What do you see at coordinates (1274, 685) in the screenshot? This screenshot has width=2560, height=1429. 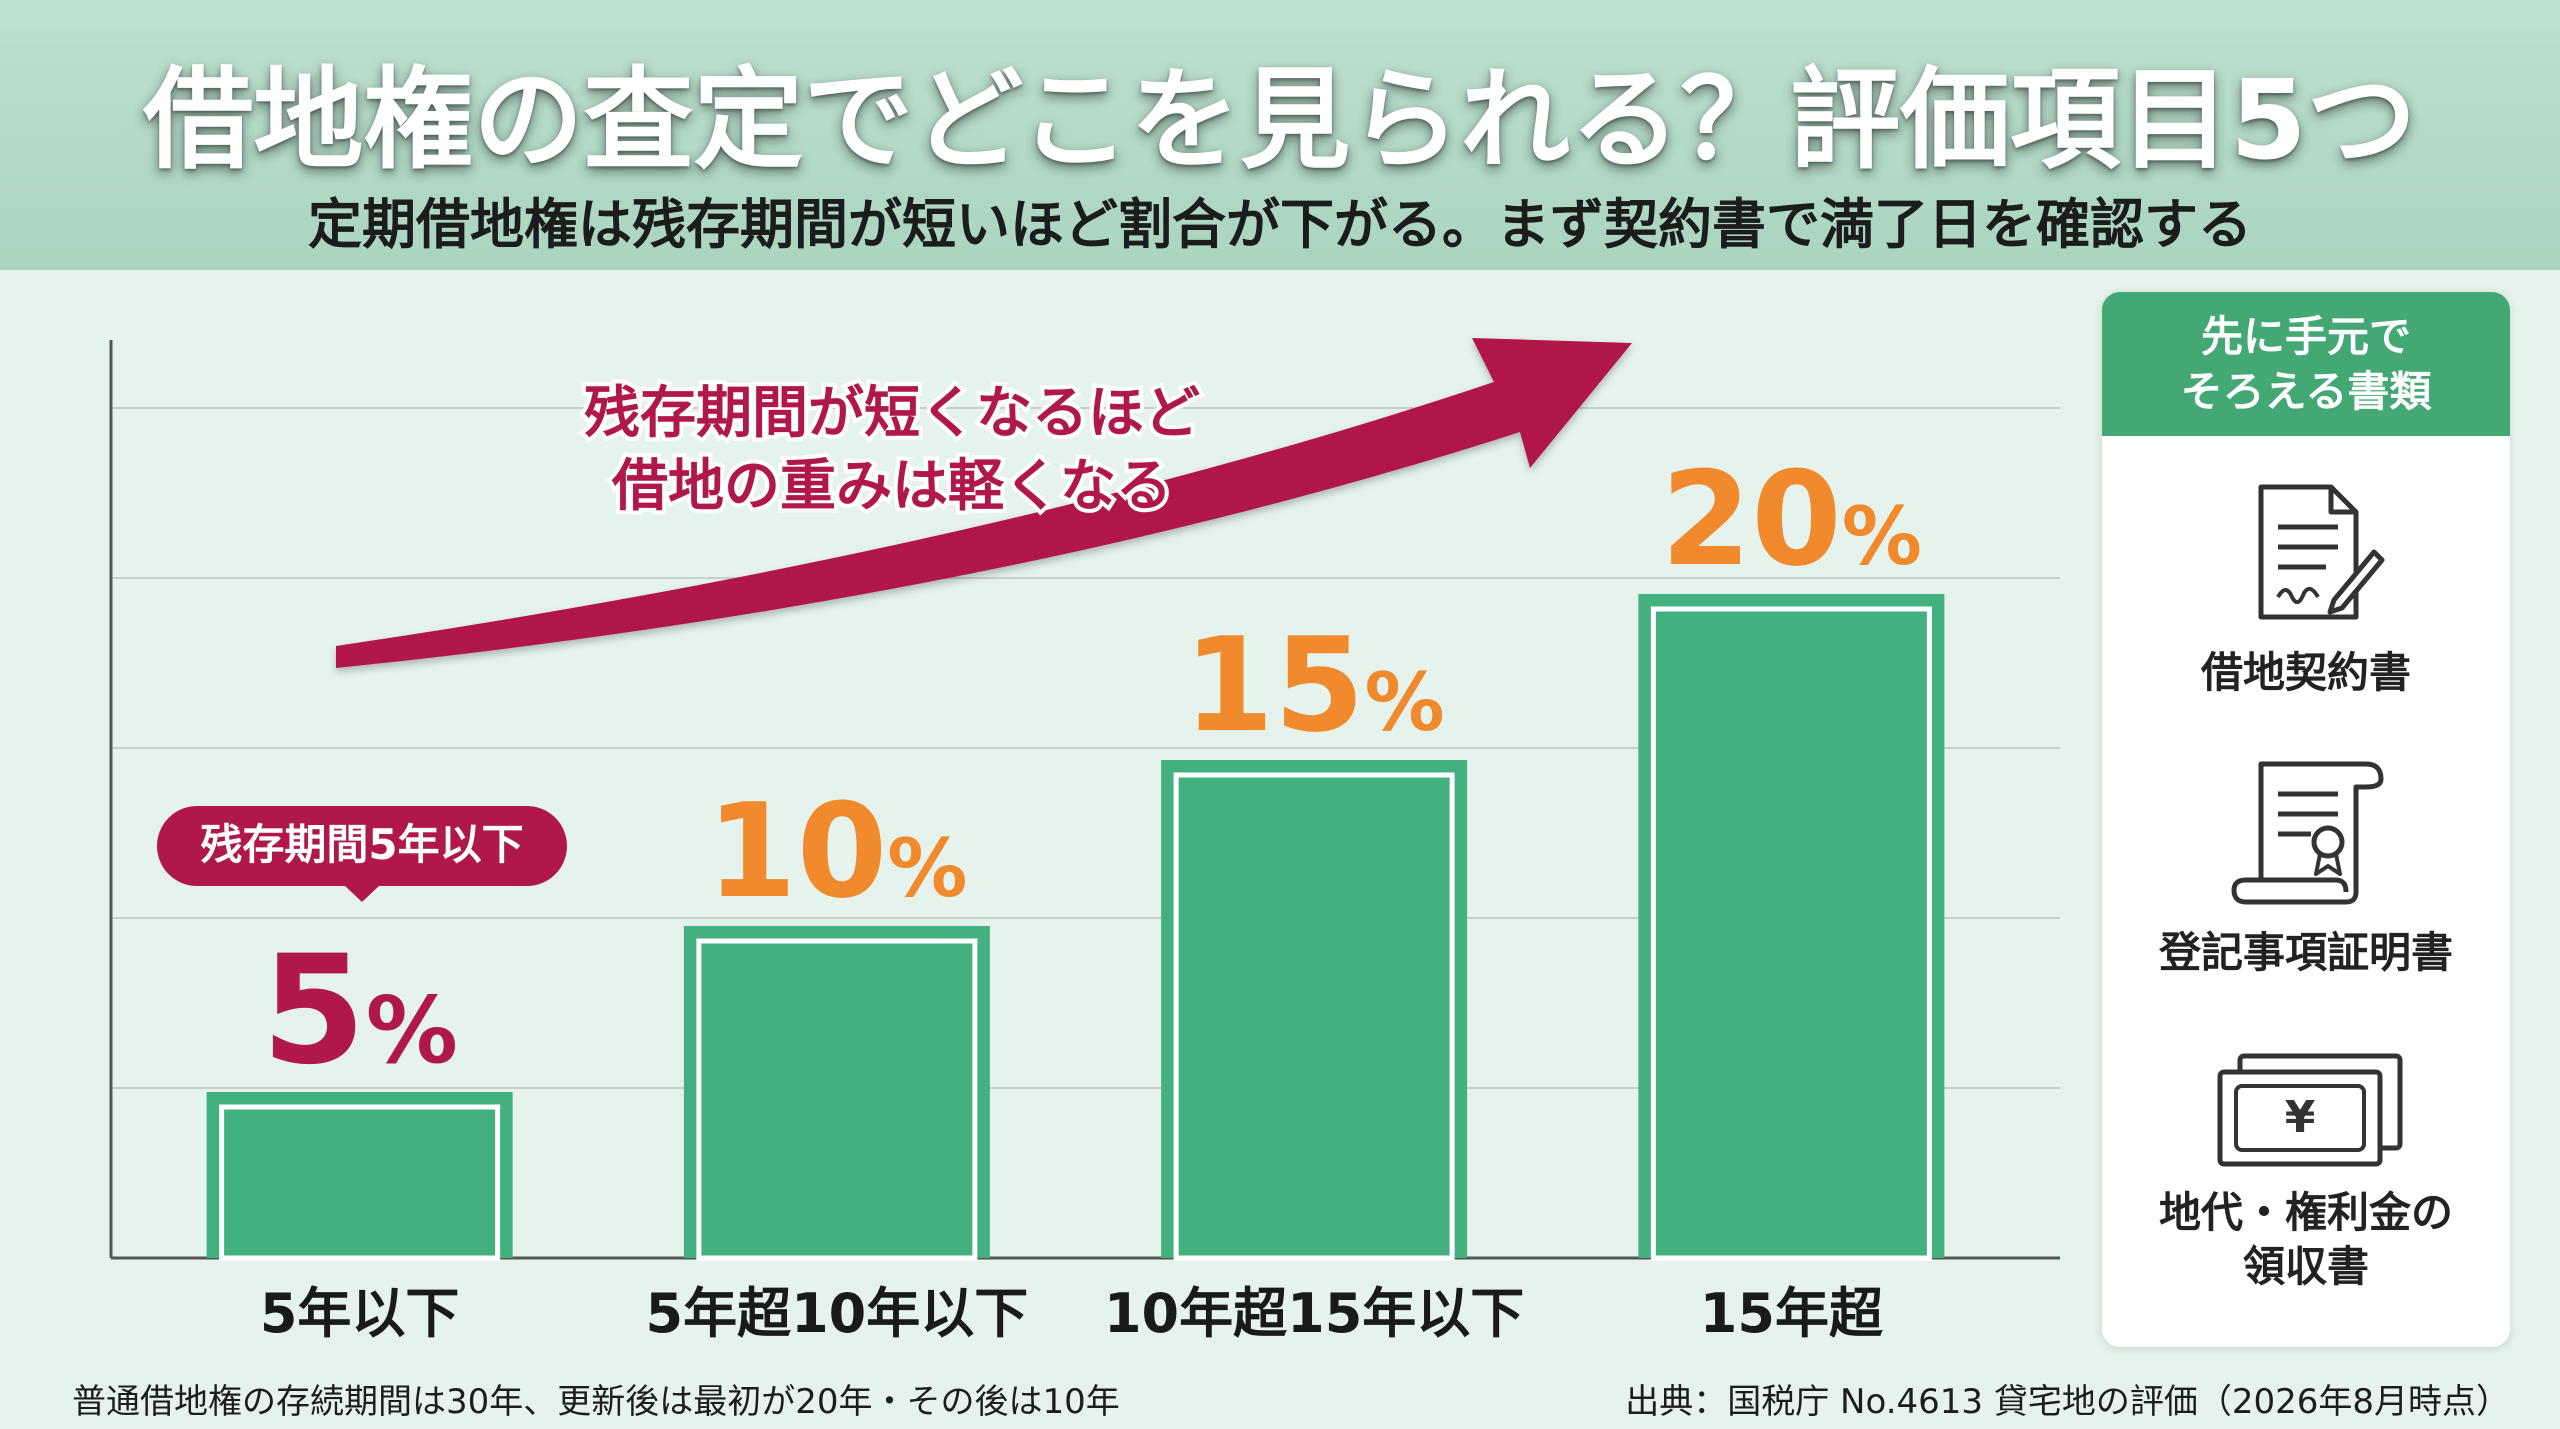 I see `value-number: 15` at bounding box center [1274, 685].